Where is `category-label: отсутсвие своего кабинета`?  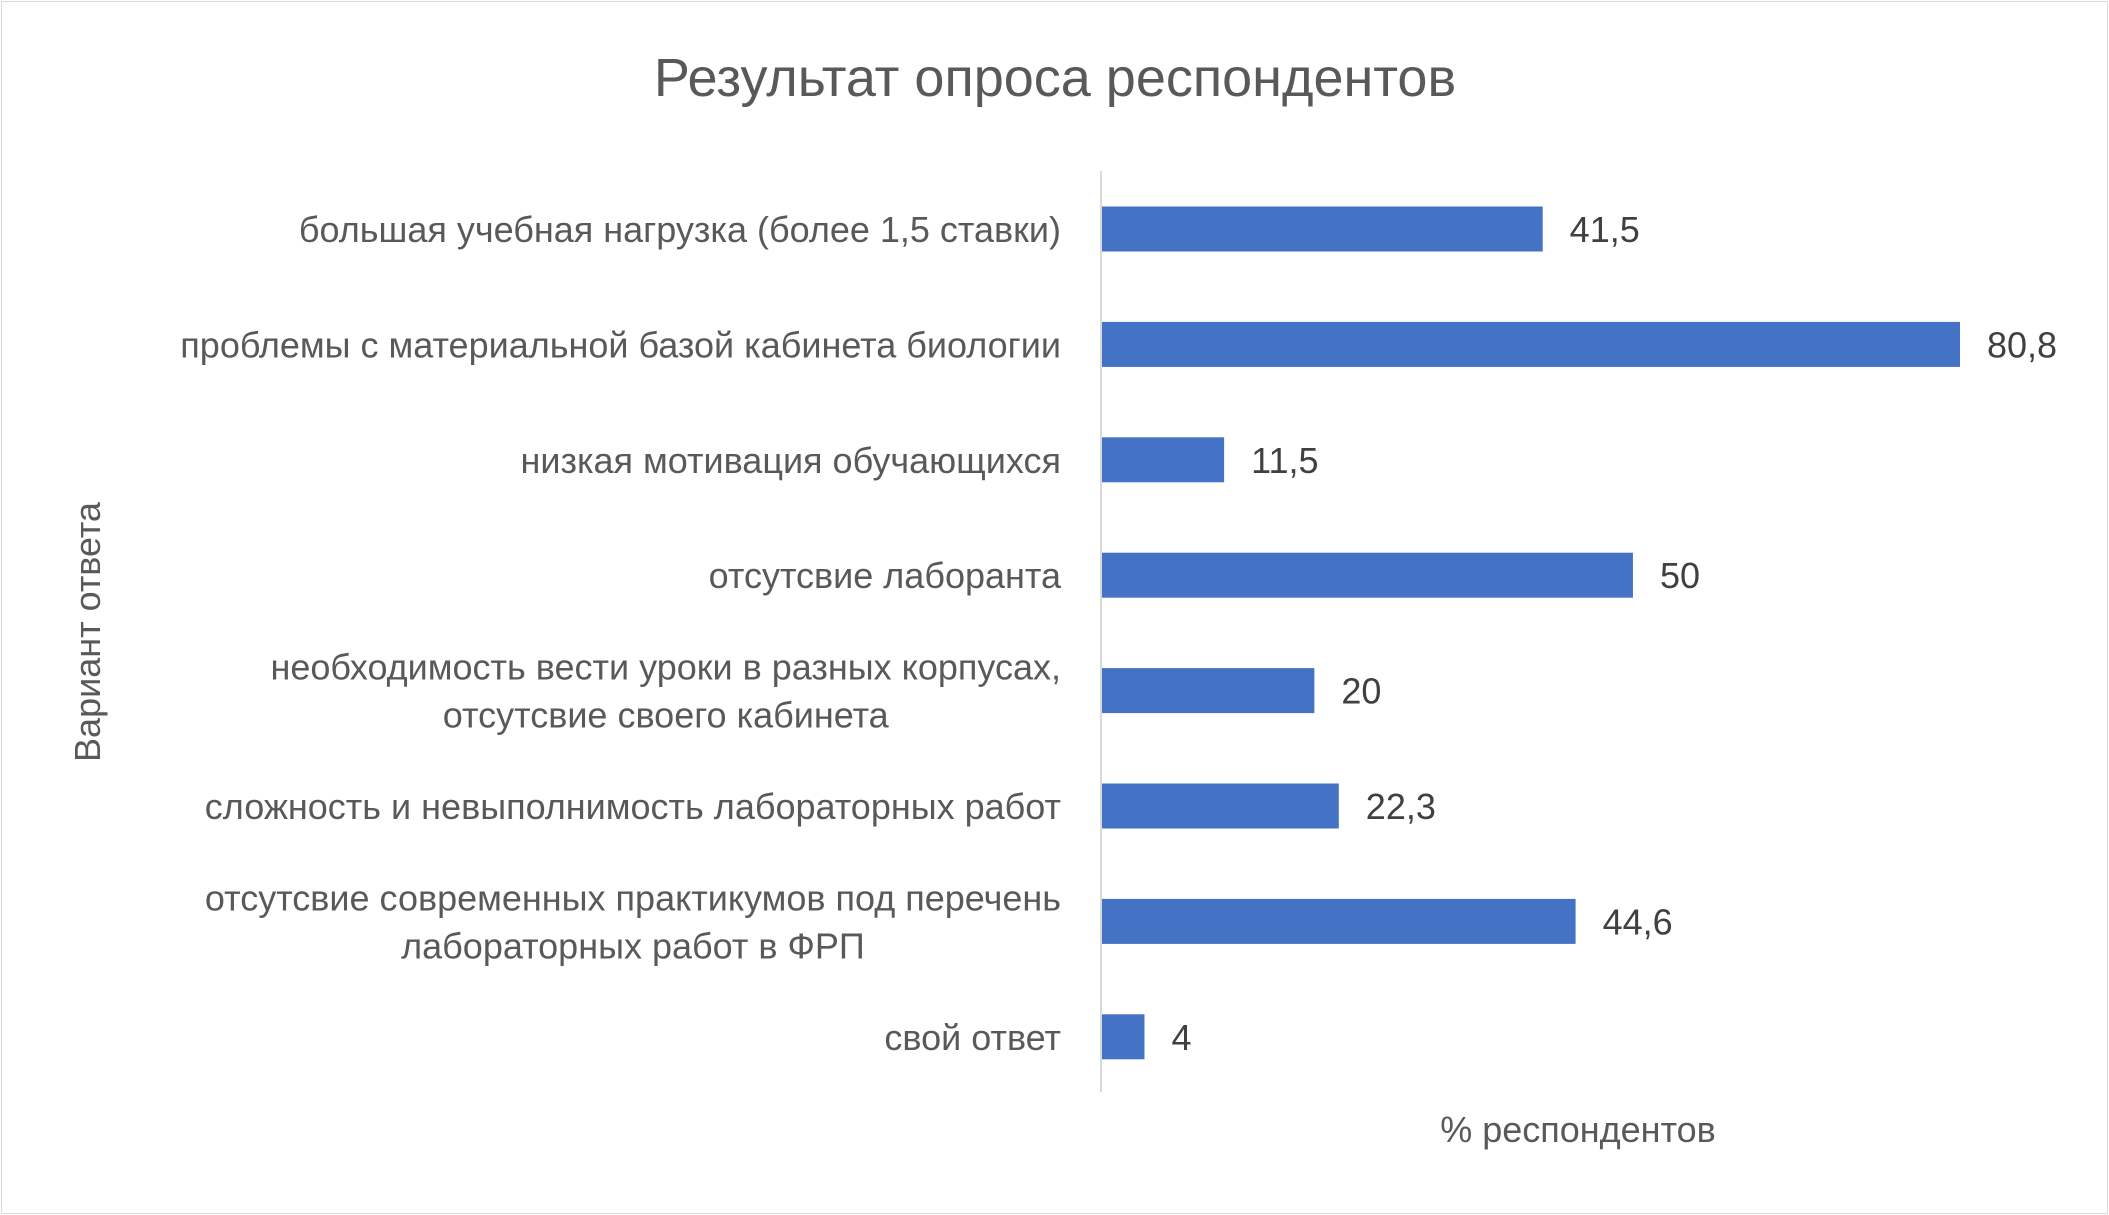 category-label: отсутсвие своего кабинета is located at coordinates (666, 715).